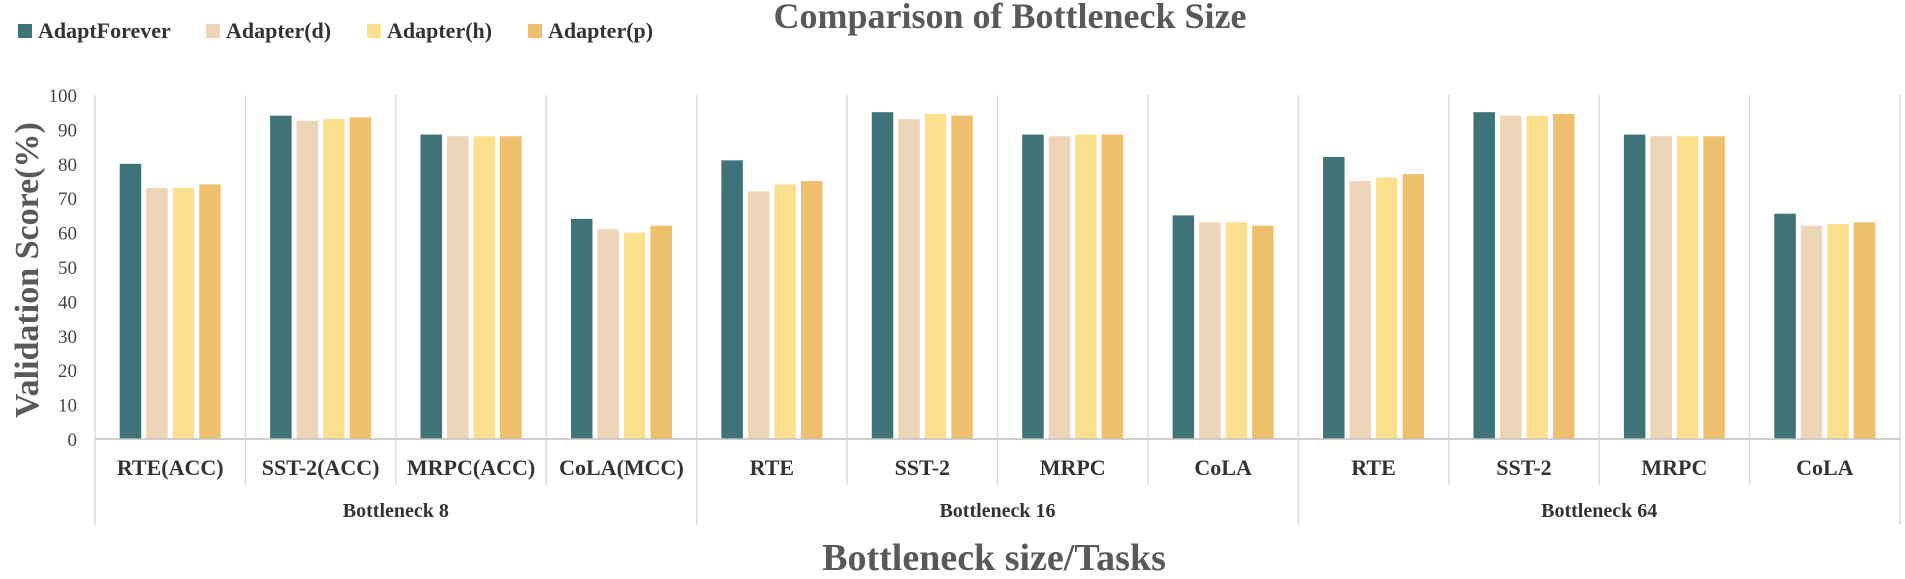  I want to click on y-tick-label: 80, so click(67, 165).